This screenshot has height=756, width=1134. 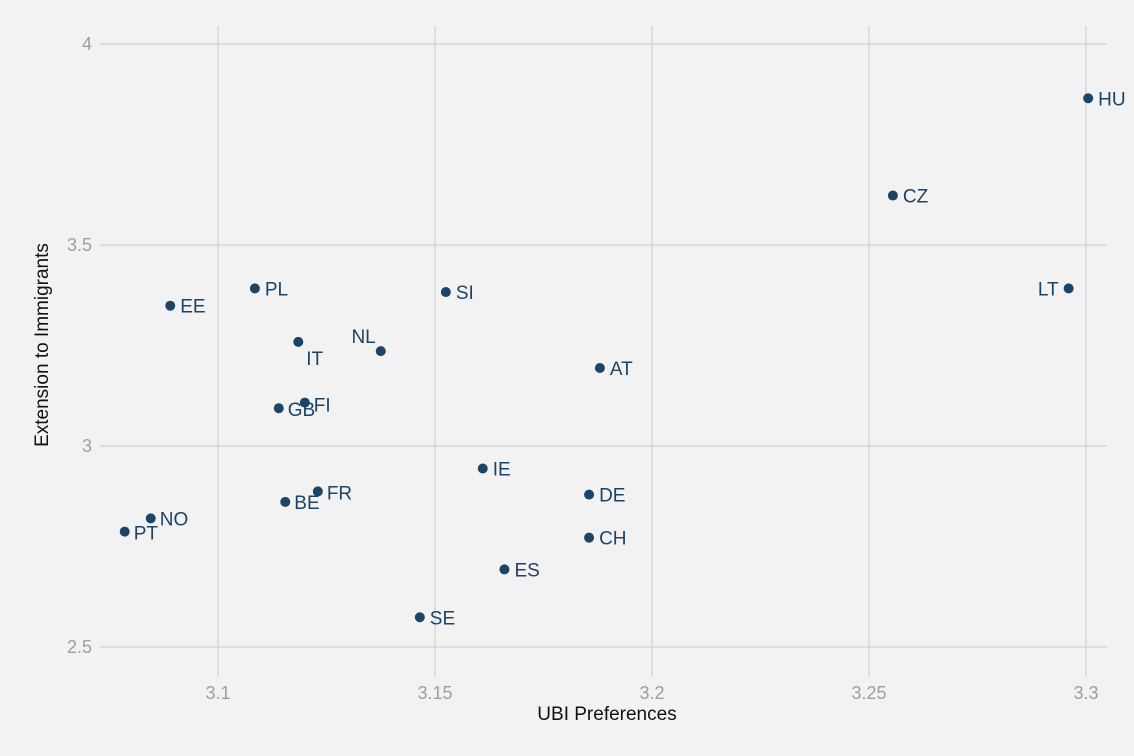 What do you see at coordinates (217, 693) in the screenshot?
I see `x-tick-label: 3.1` at bounding box center [217, 693].